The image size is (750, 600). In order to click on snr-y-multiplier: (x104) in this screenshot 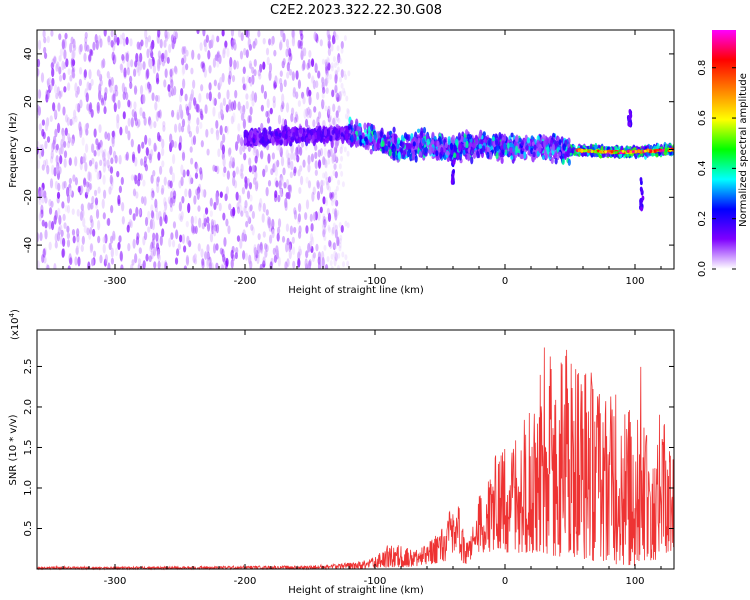, I will do `click(14, 324)`.